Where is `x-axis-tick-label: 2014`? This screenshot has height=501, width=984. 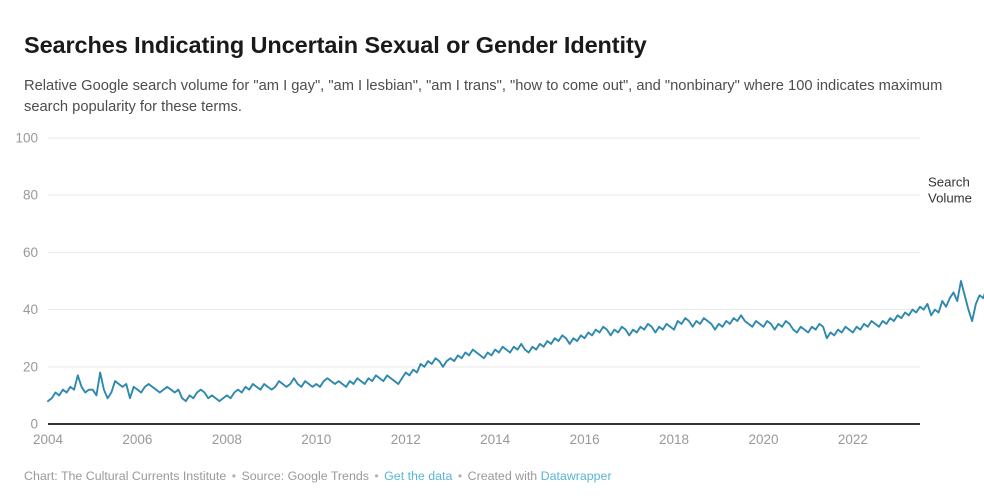 x-axis-tick-label: 2014 is located at coordinates (495, 439).